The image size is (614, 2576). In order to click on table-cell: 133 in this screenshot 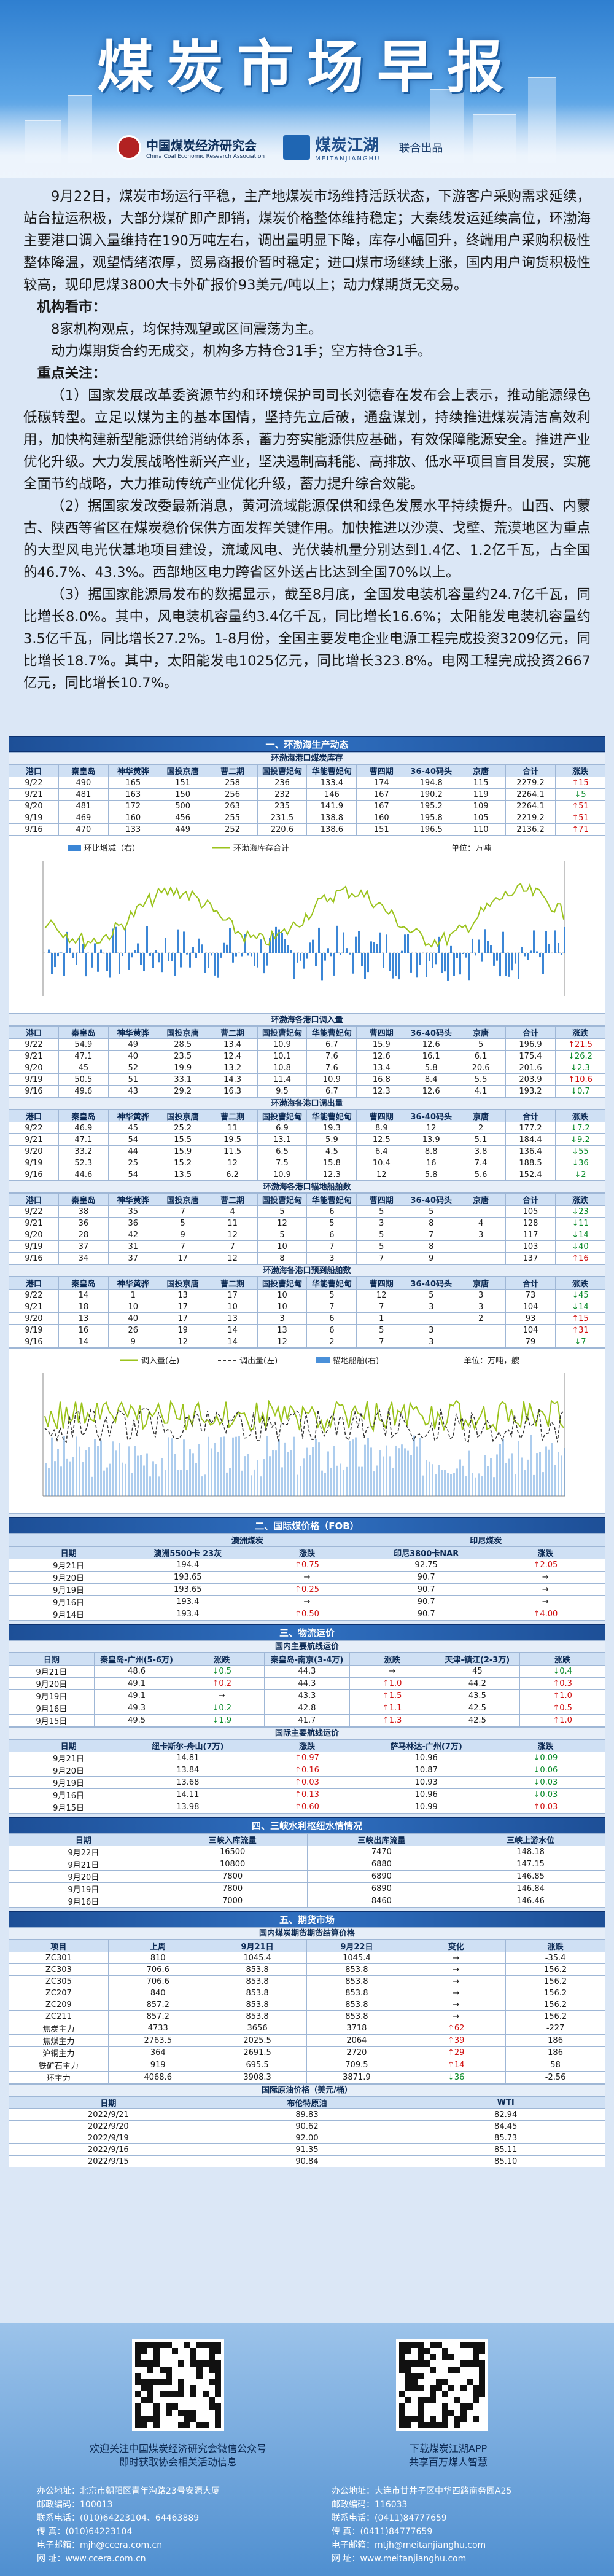, I will do `click(132, 829)`.